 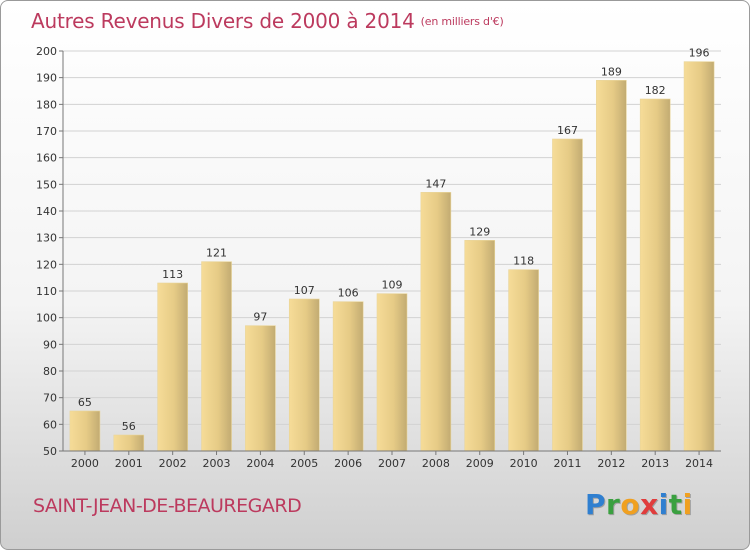 I want to click on y-tick-label: 130, so click(x=46, y=238).